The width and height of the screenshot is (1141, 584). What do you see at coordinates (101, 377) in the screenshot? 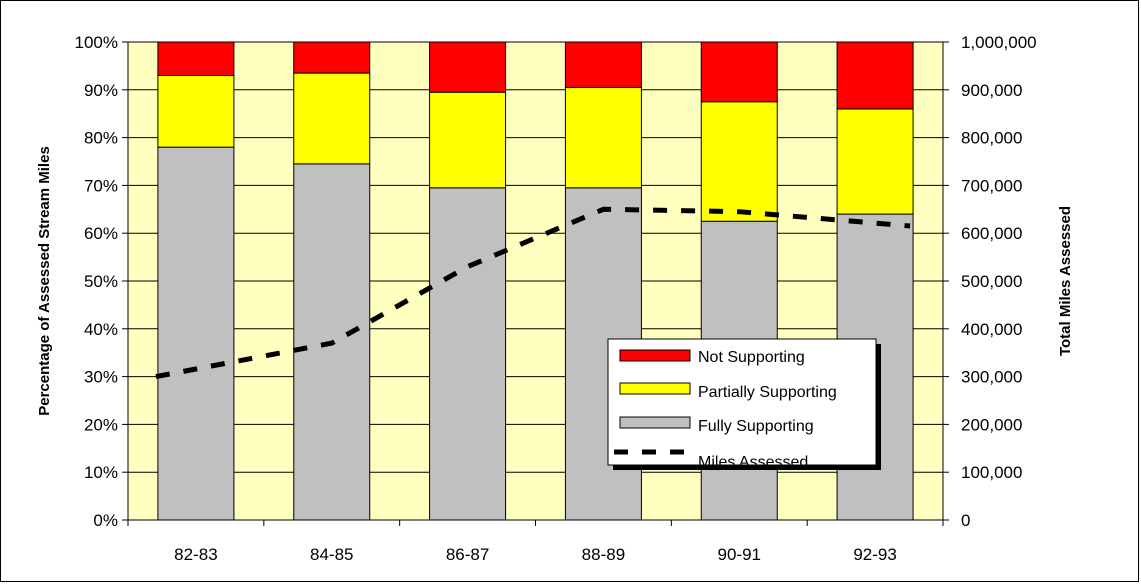
I see `y-tick-label: 30%` at bounding box center [101, 377].